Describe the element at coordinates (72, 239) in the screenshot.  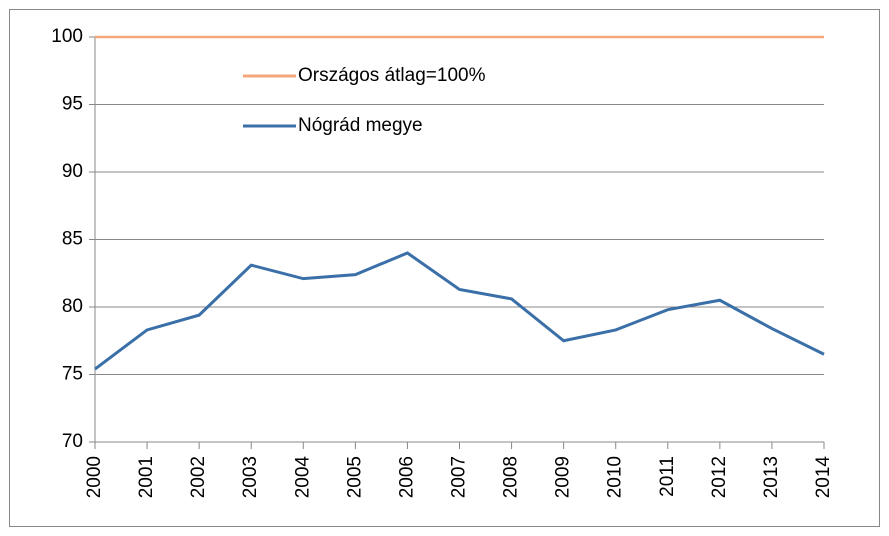
I see `y-tick-label: 85` at that location.